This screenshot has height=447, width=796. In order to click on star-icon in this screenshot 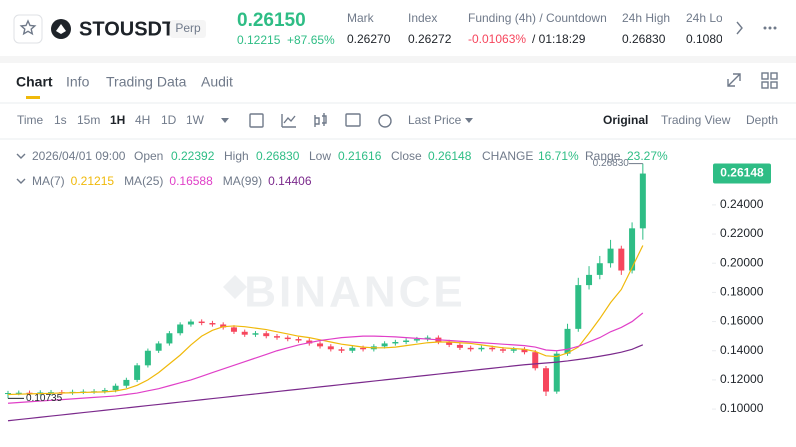, I will do `click(28, 27)`.